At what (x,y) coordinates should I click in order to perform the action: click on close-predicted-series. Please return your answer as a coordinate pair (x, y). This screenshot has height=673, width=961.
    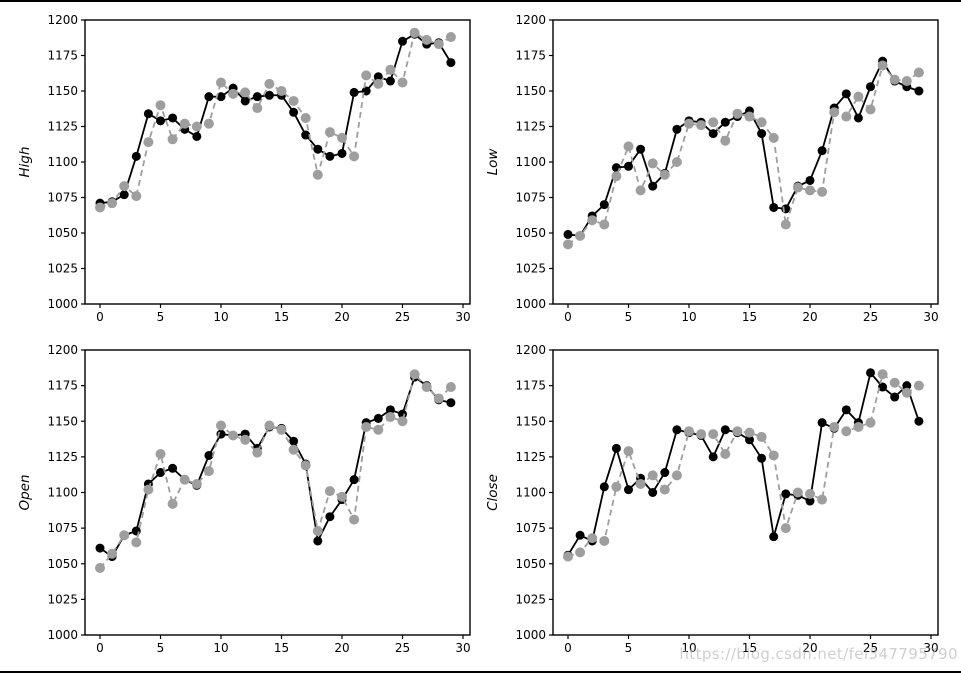
    Looking at the image, I should click on (743, 465).